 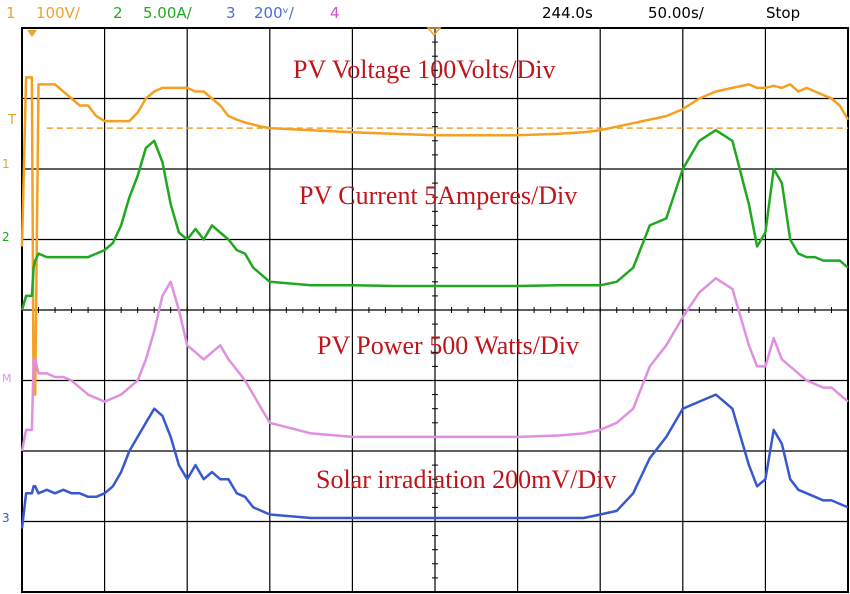 What do you see at coordinates (438, 195) in the screenshot?
I see `label-pv-current: PV Current 5Amperes/Div` at bounding box center [438, 195].